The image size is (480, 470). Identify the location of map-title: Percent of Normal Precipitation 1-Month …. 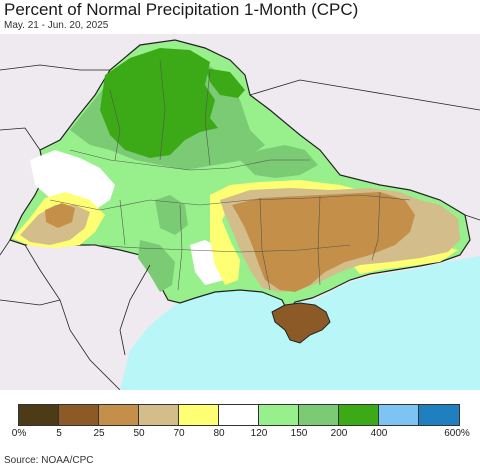
(181, 9).